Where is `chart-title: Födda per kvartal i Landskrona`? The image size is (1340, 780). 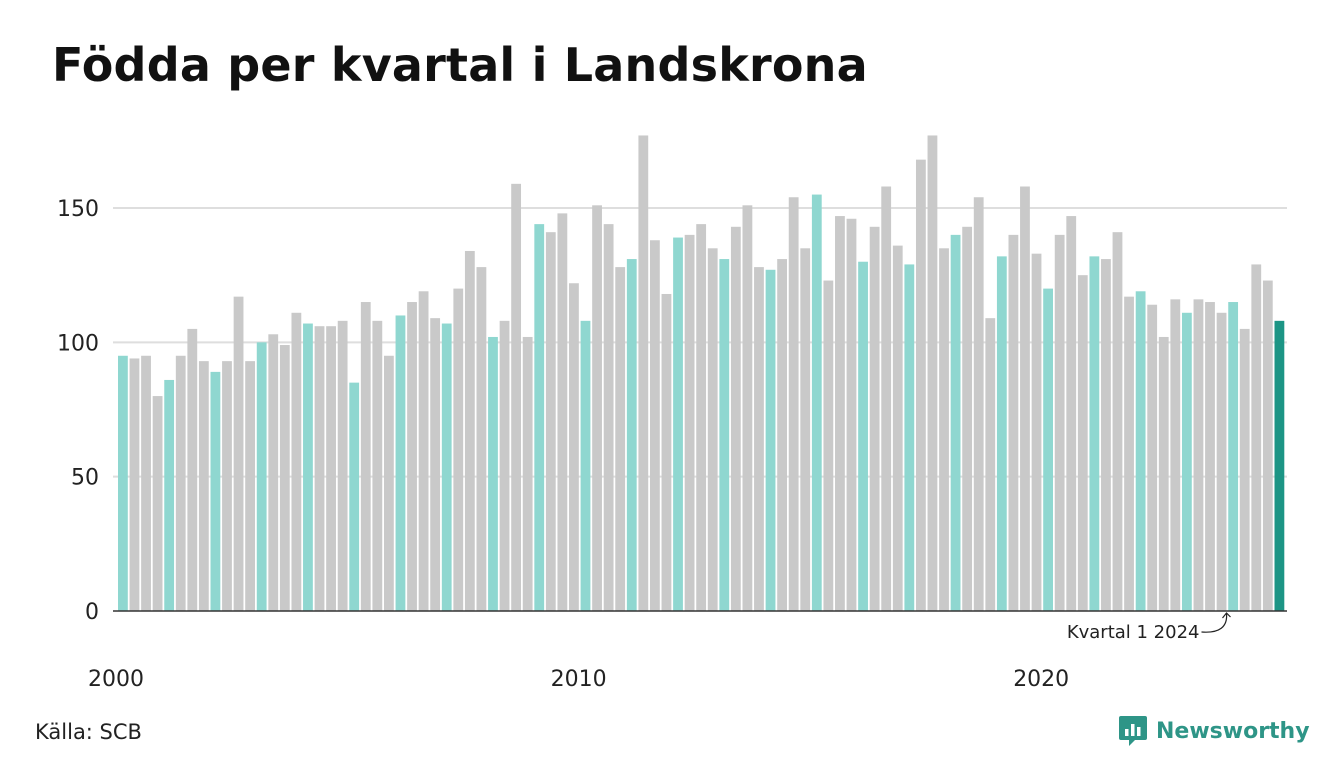
chart-title: Födda per kvartal i Landskrona is located at coordinates (460, 65).